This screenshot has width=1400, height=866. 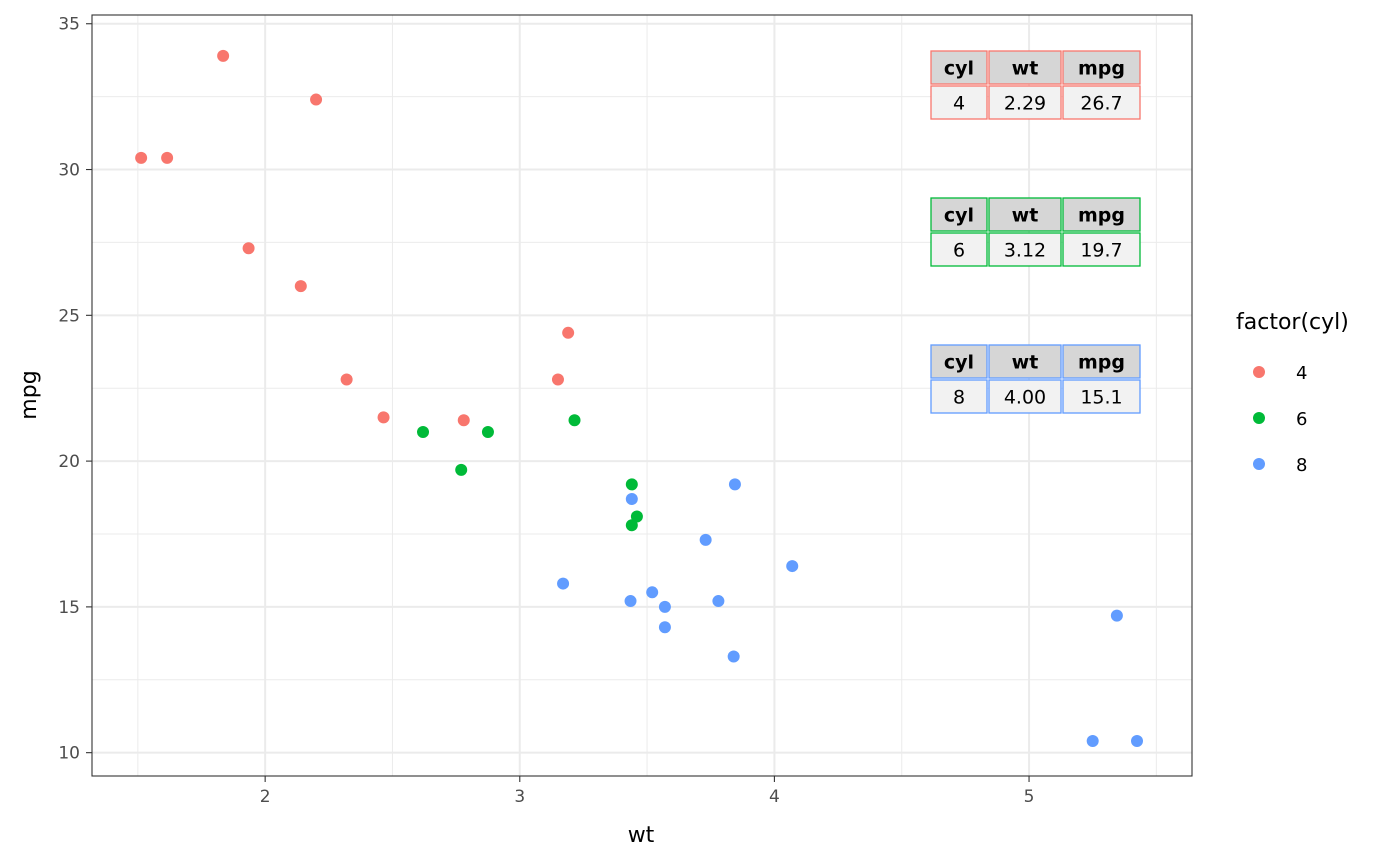 I want to click on legend-label-8: 8, so click(x=1301, y=465).